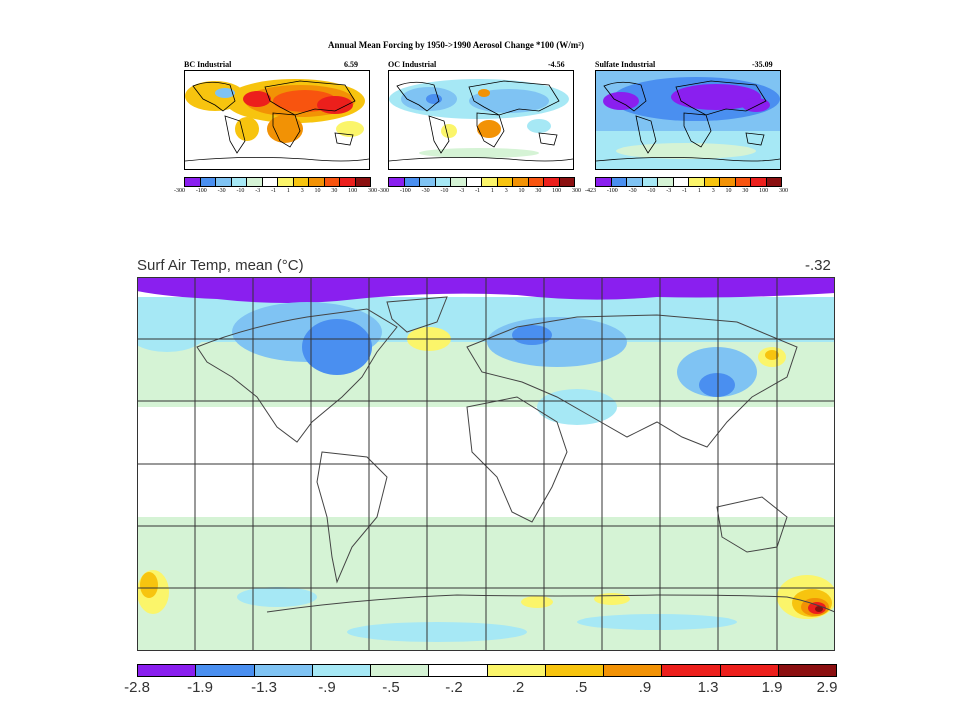  Describe the element at coordinates (688, 182) in the screenshot. I see `sulfate-color-scale` at that location.